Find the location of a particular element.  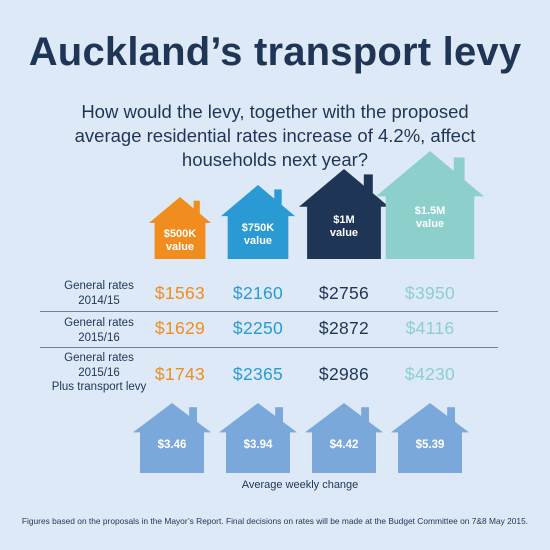

table-cell: $3950 is located at coordinates (430, 293).